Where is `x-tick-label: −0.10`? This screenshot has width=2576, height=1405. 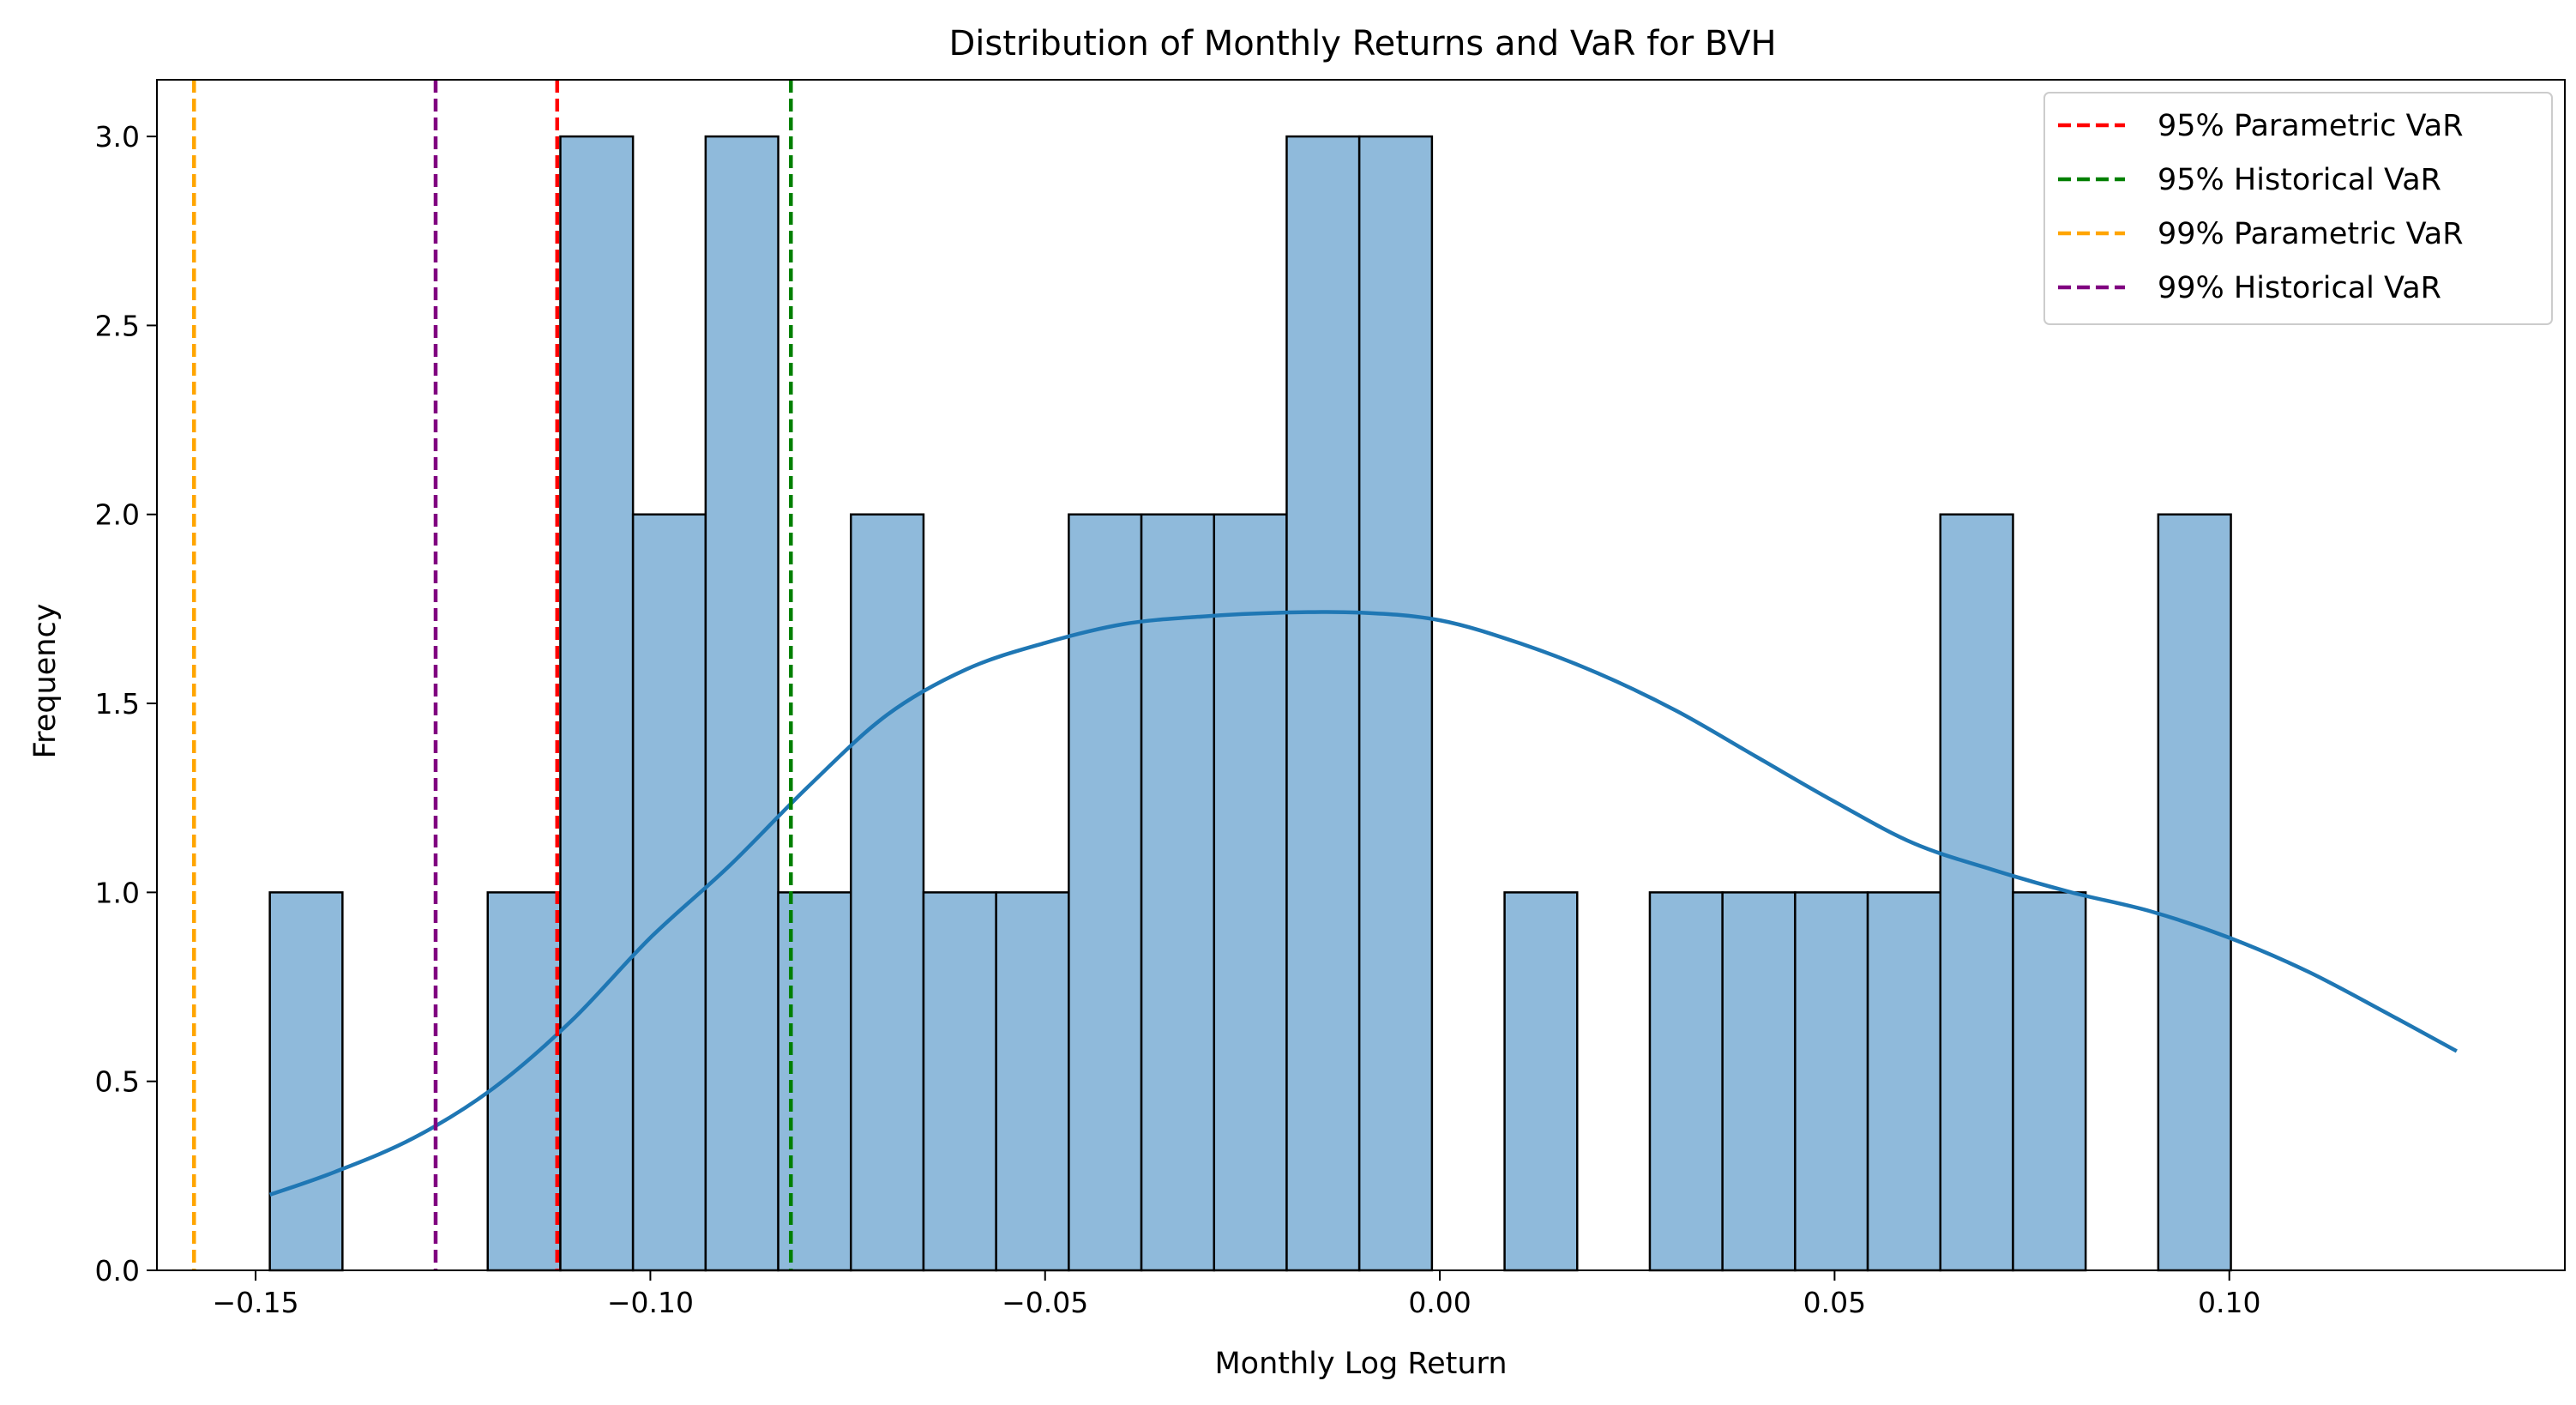 x-tick-label: −0.10 is located at coordinates (650, 1302).